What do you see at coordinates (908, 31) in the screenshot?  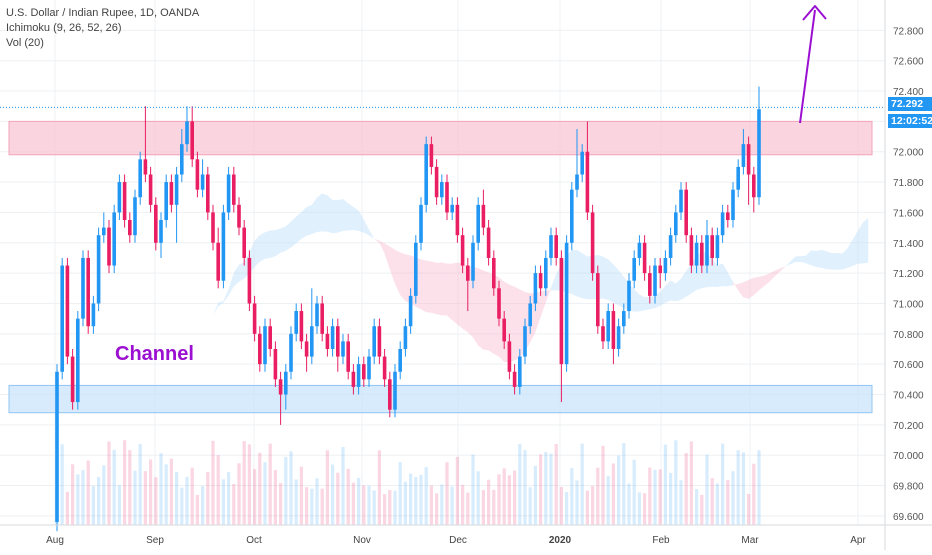 I see `y-tick-label: 72.800` at bounding box center [908, 31].